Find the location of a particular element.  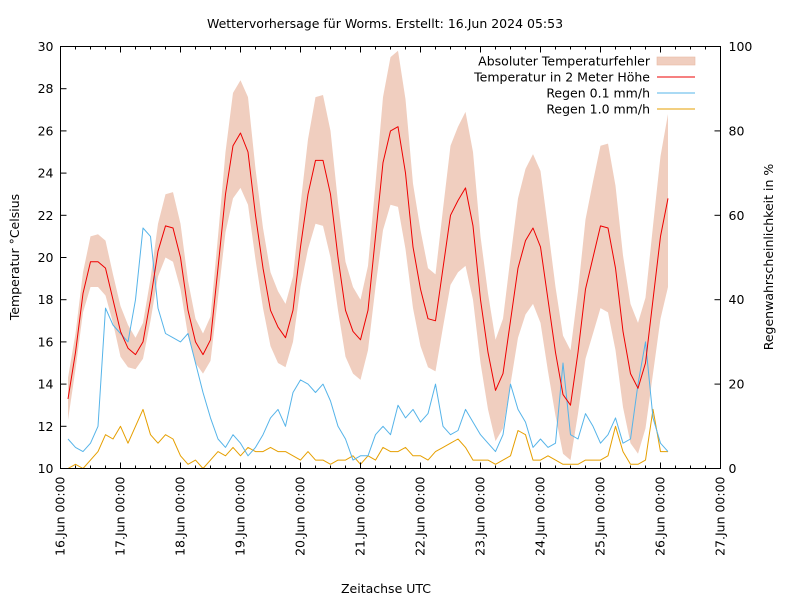

y-tick-label: 16 is located at coordinates (46, 341).